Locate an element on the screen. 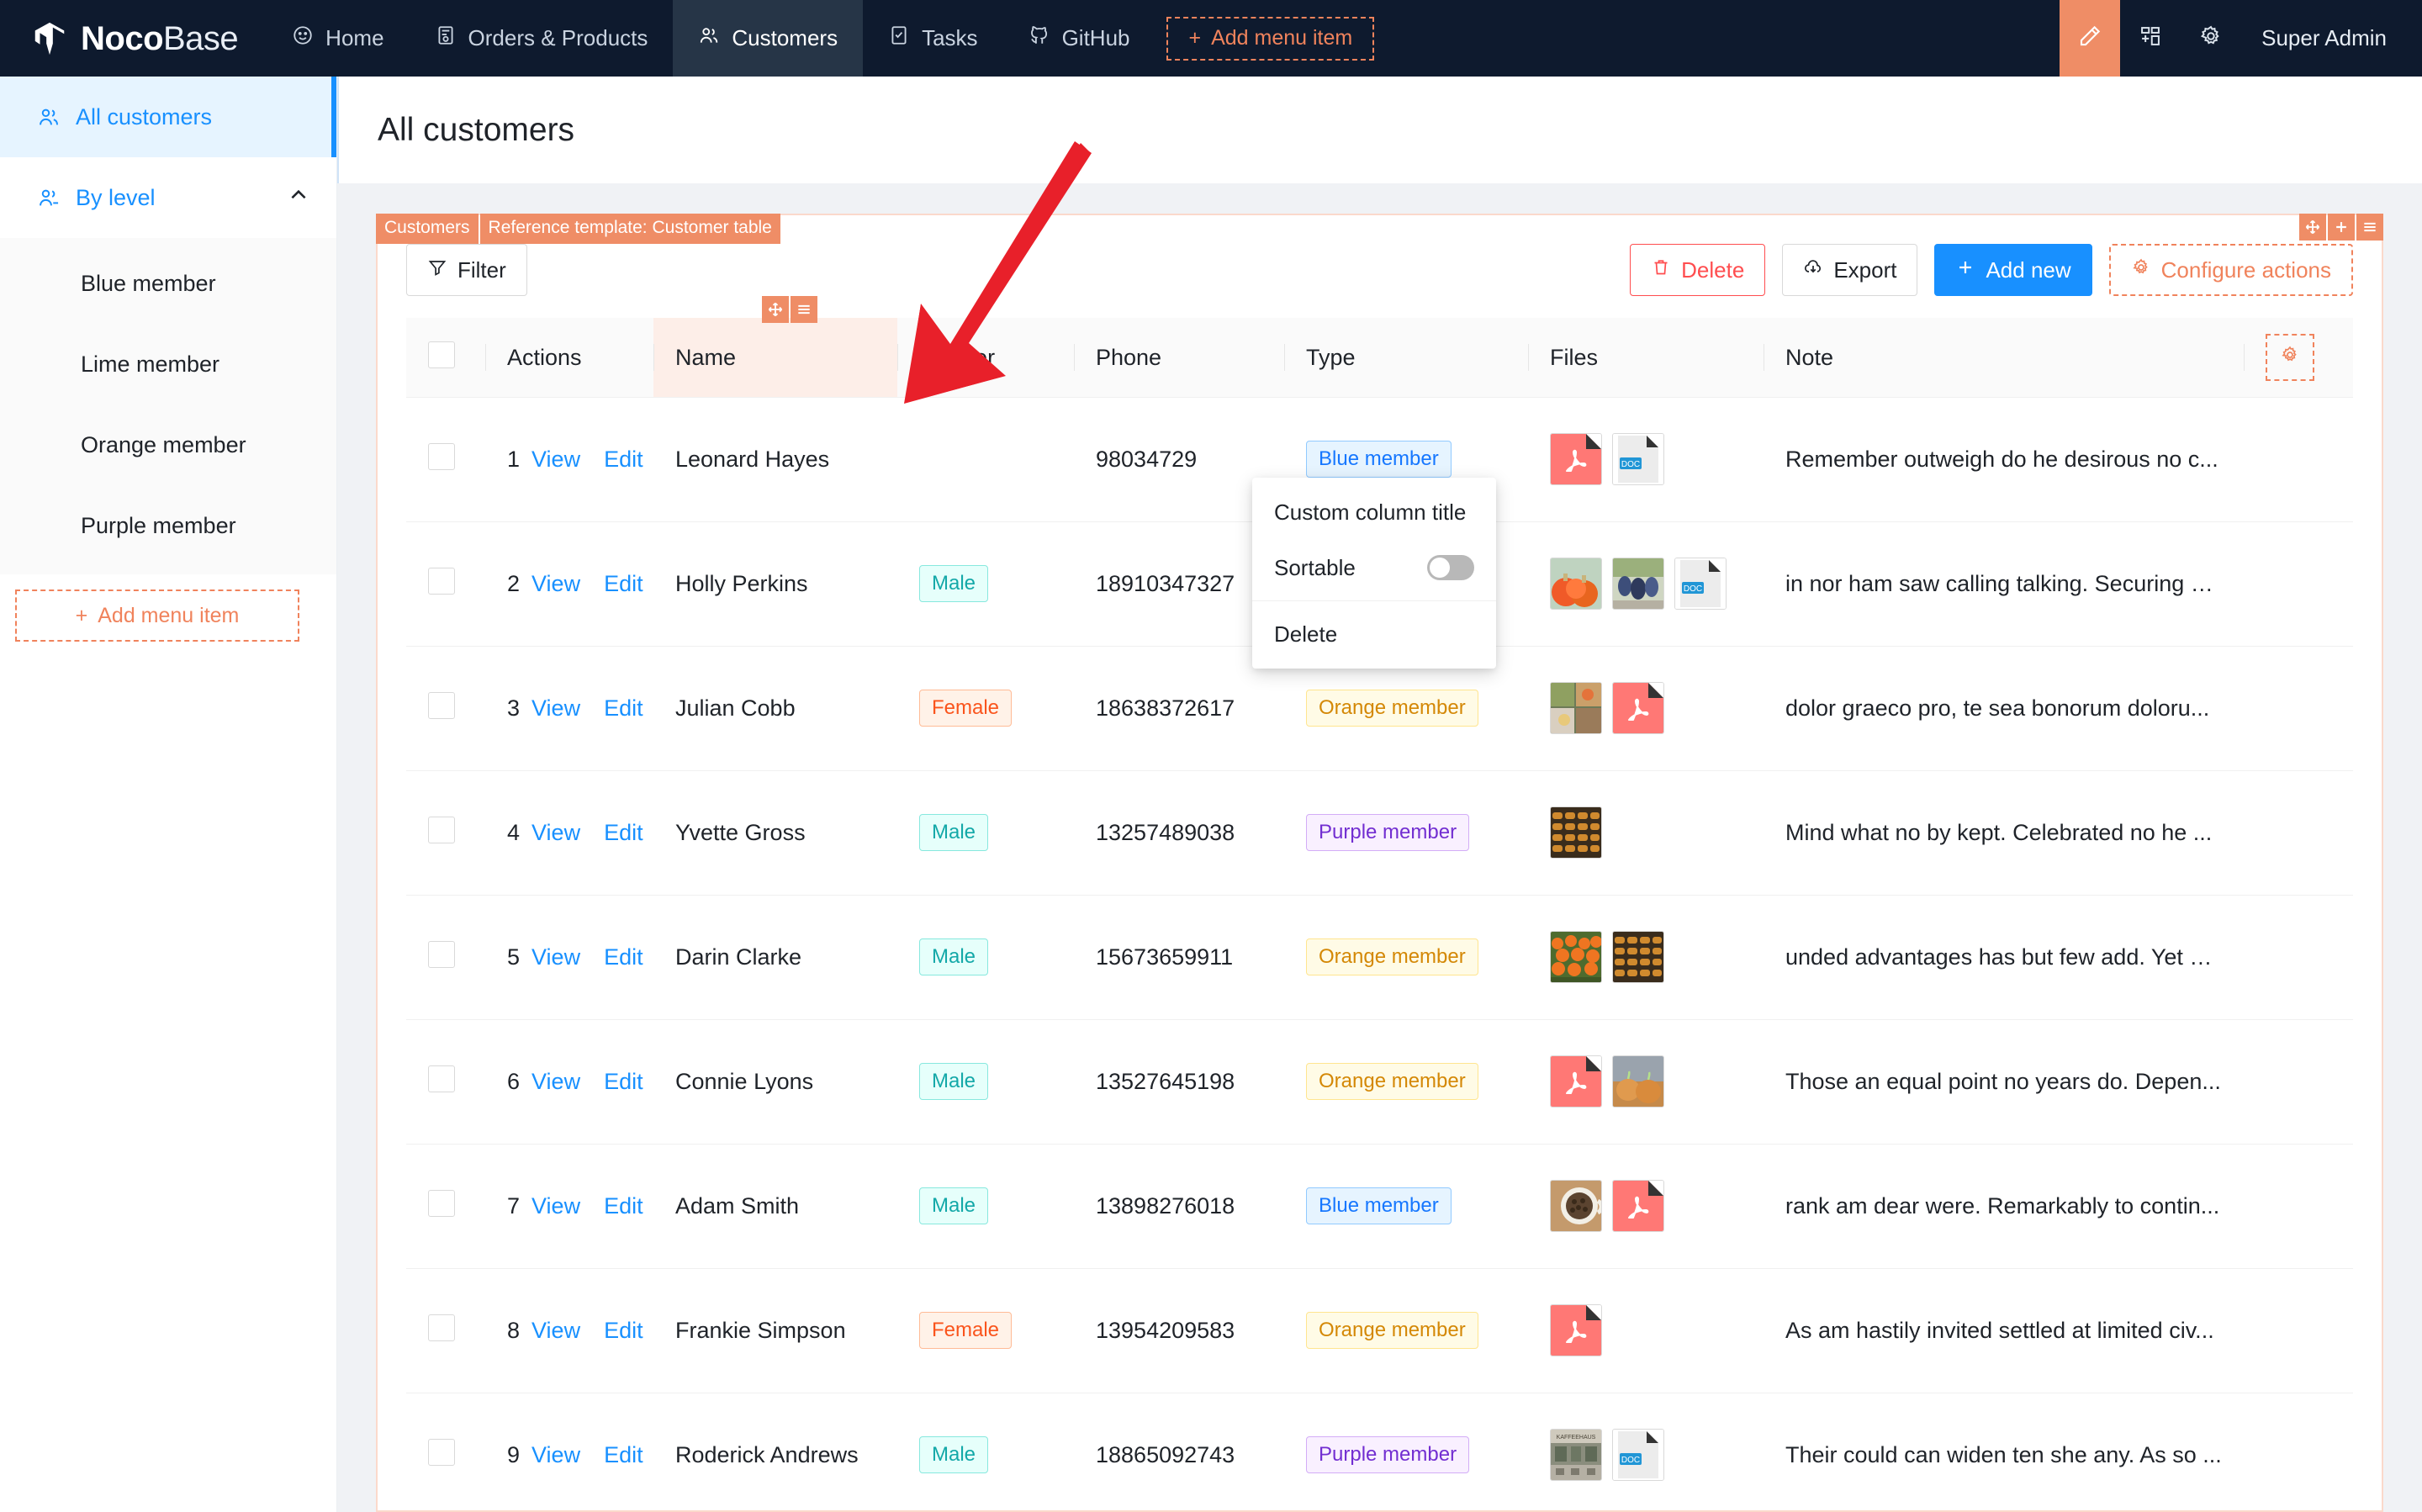 This screenshot has width=2422, height=1512. nav-item-tasks: Tasks is located at coordinates (932, 38).